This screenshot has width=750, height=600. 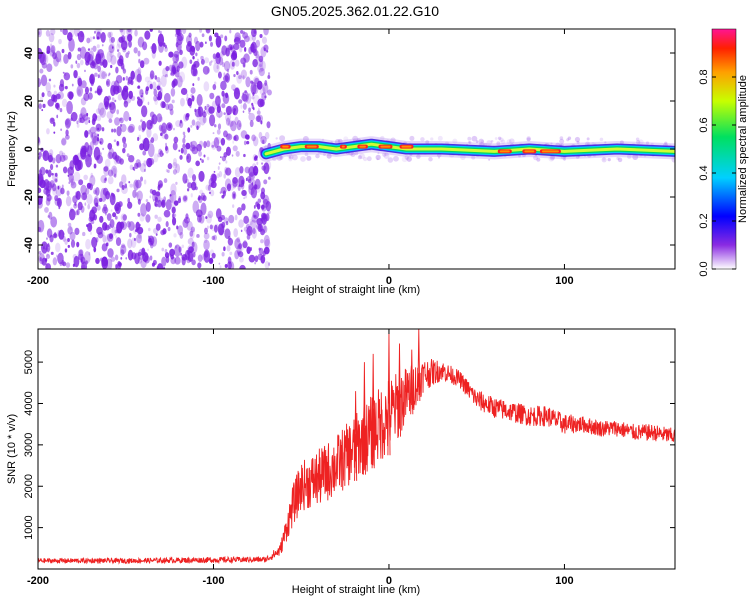 I want to click on spectrogram-x-label: Height of straight line (km), so click(x=356, y=290).